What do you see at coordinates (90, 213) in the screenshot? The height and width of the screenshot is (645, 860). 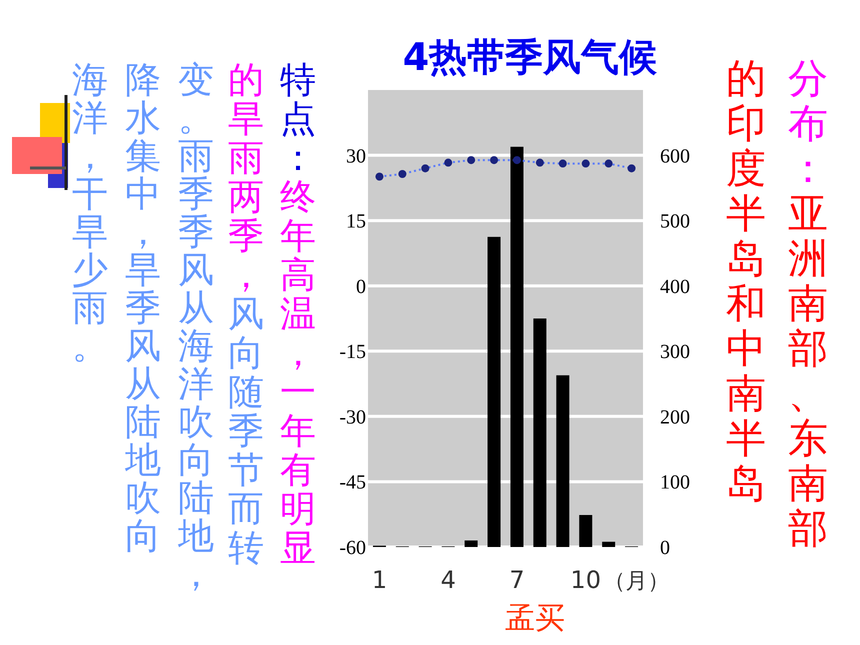 I see `annotation: 海洋，干旱少雨。` at bounding box center [90, 213].